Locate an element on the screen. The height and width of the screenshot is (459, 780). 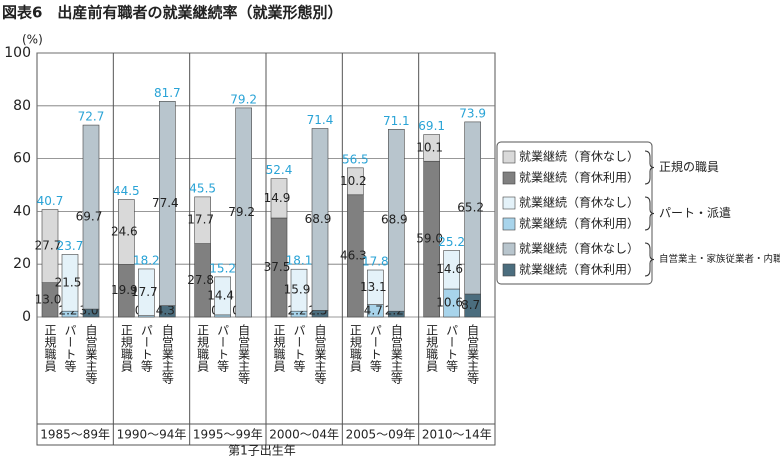
value-label: 21.5 is located at coordinates (68, 282).